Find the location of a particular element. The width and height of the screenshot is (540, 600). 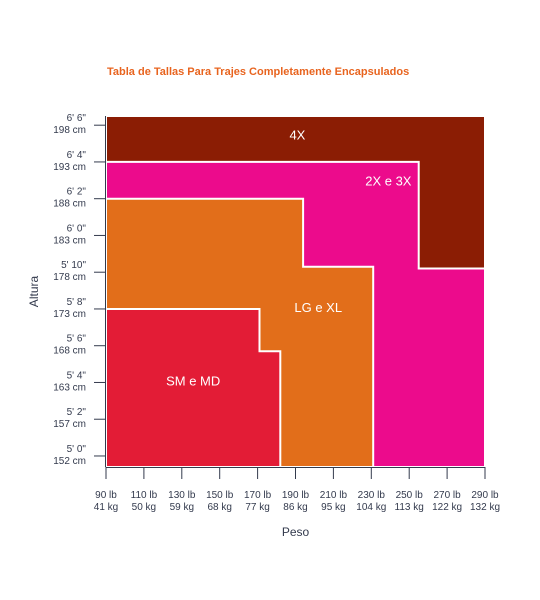

y-tick-label-ft: 6' 0" is located at coordinates (77, 228).